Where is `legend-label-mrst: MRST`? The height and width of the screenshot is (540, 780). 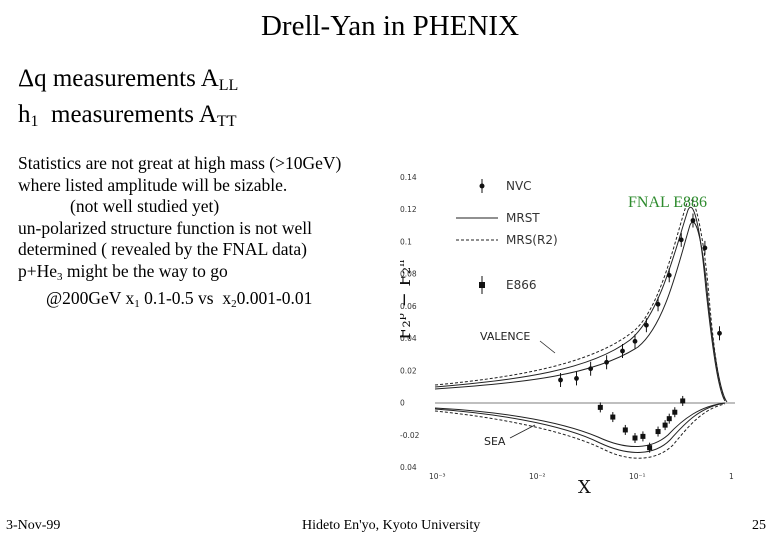
legend-label-mrst: MRST is located at coordinates (523, 218).